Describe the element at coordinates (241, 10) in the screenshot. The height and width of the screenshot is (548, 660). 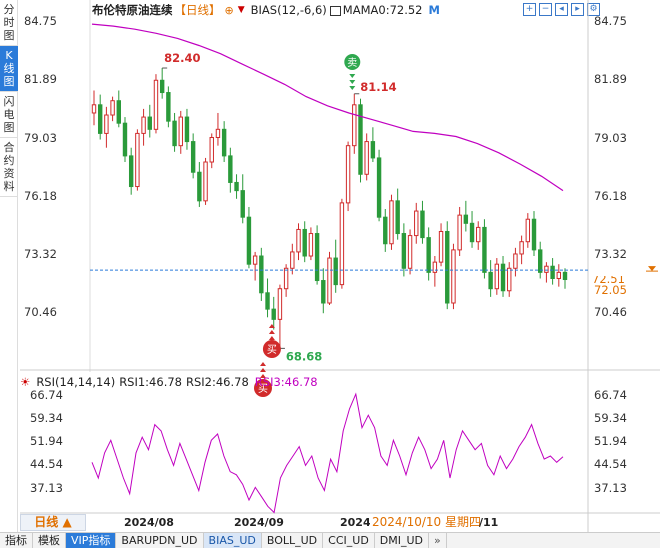
I see `collapse-triangle-icon: ▼` at that location.